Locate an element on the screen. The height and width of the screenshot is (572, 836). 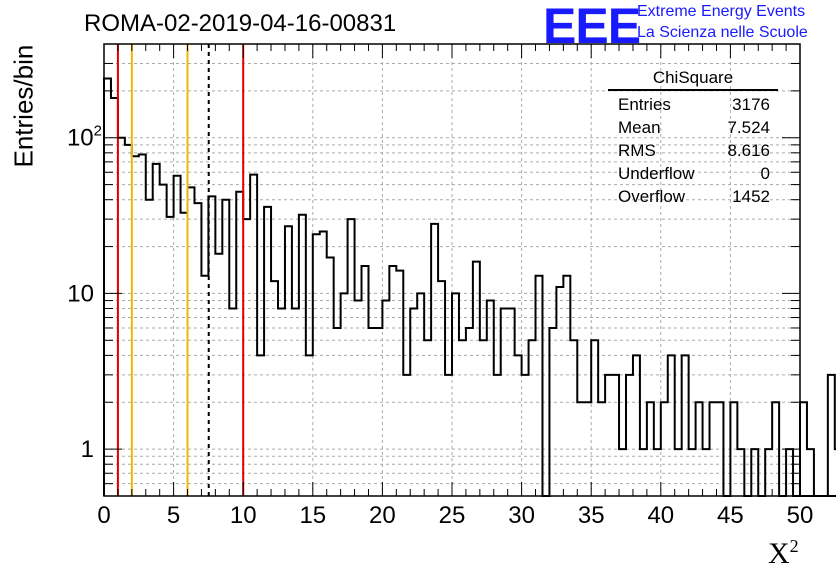
y-axis-label: Entries/bin is located at coordinates (23, 106).